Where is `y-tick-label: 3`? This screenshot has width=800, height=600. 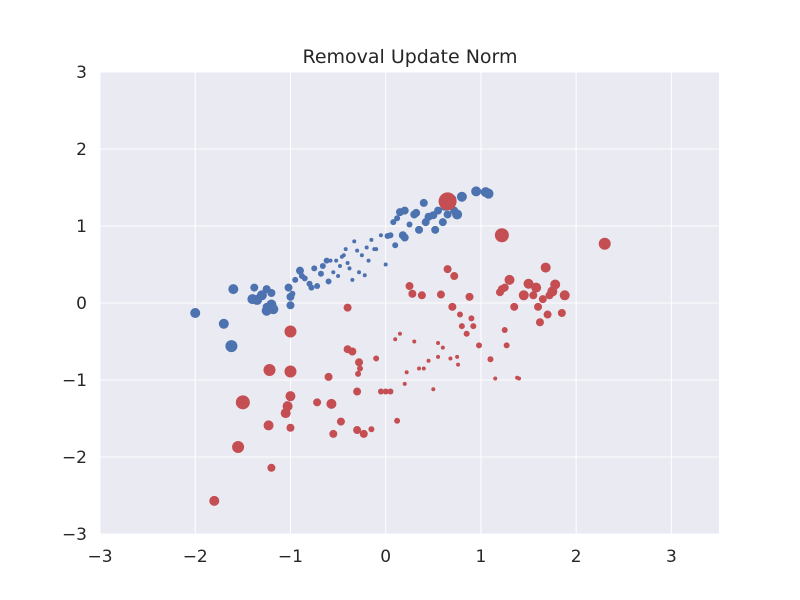 y-tick-label: 3 is located at coordinates (81, 73).